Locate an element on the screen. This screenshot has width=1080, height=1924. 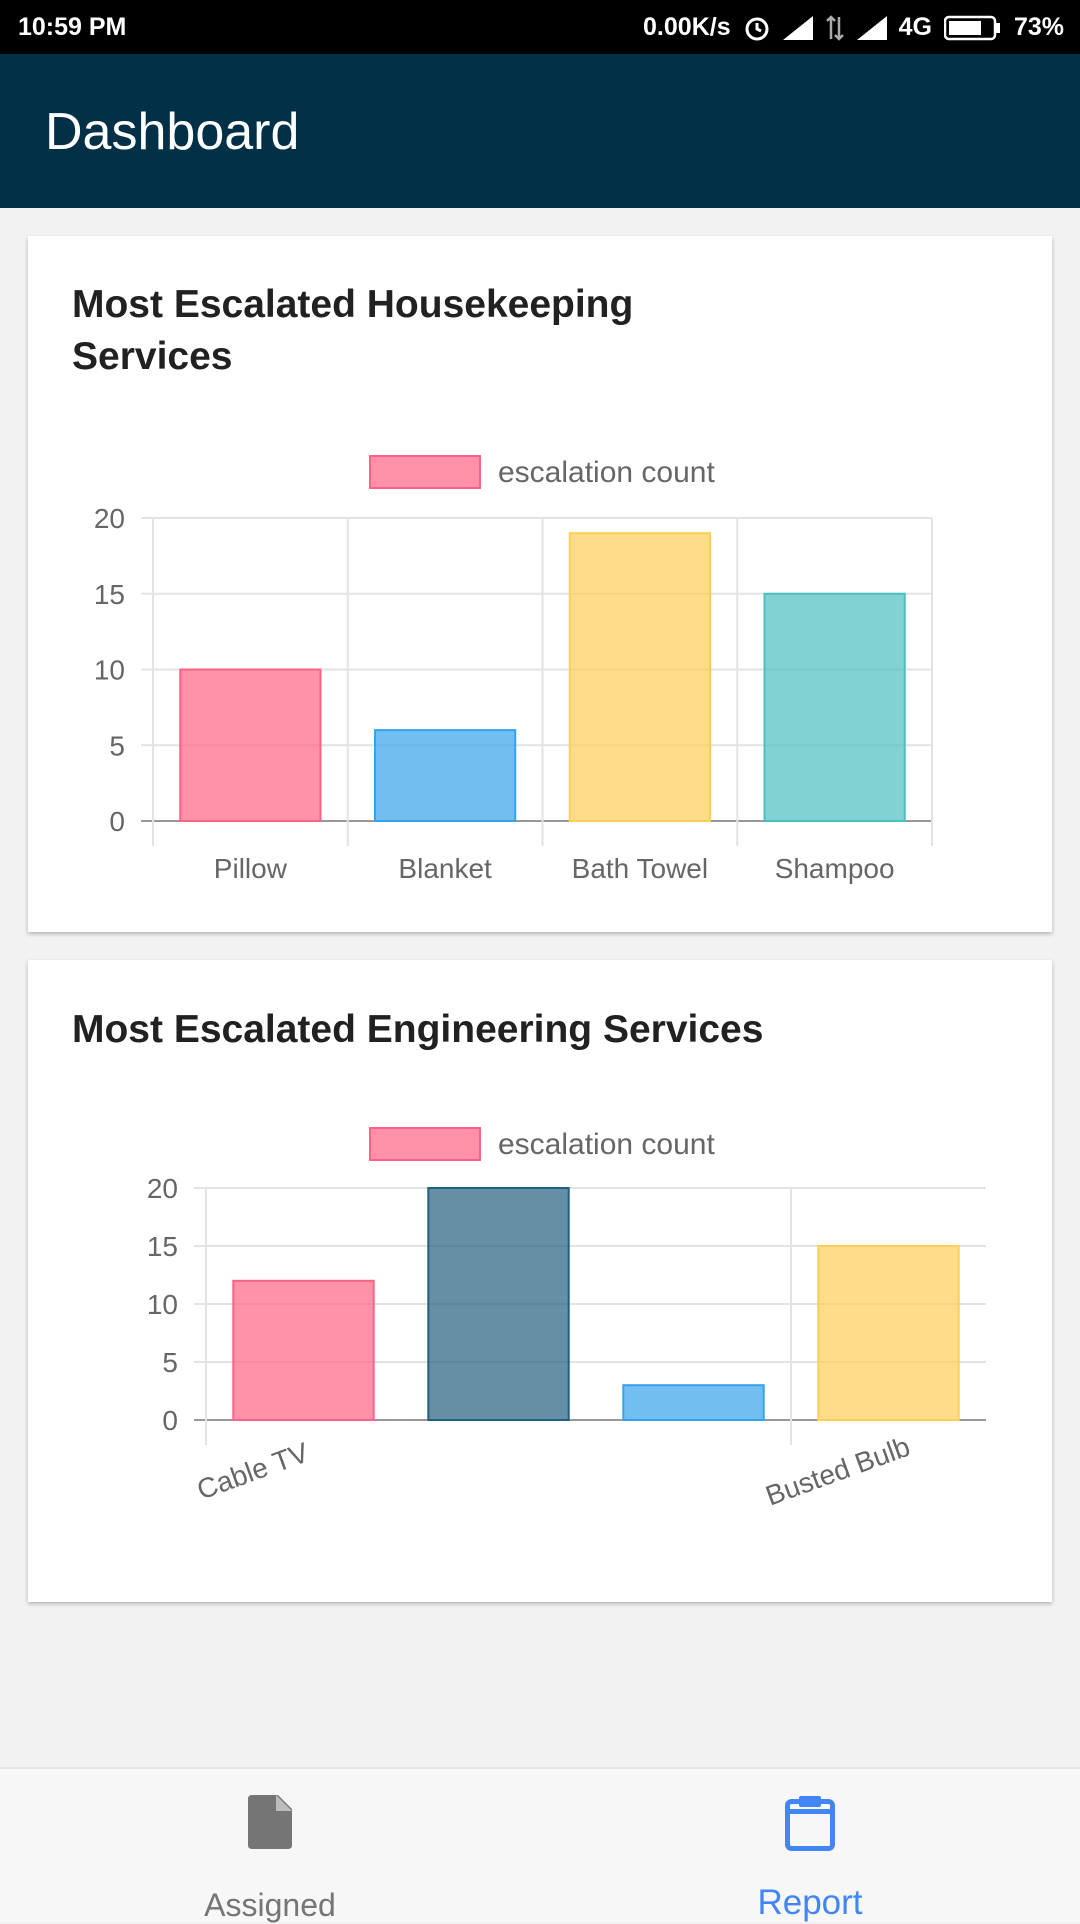
signal-icon is located at coordinates (797, 27).